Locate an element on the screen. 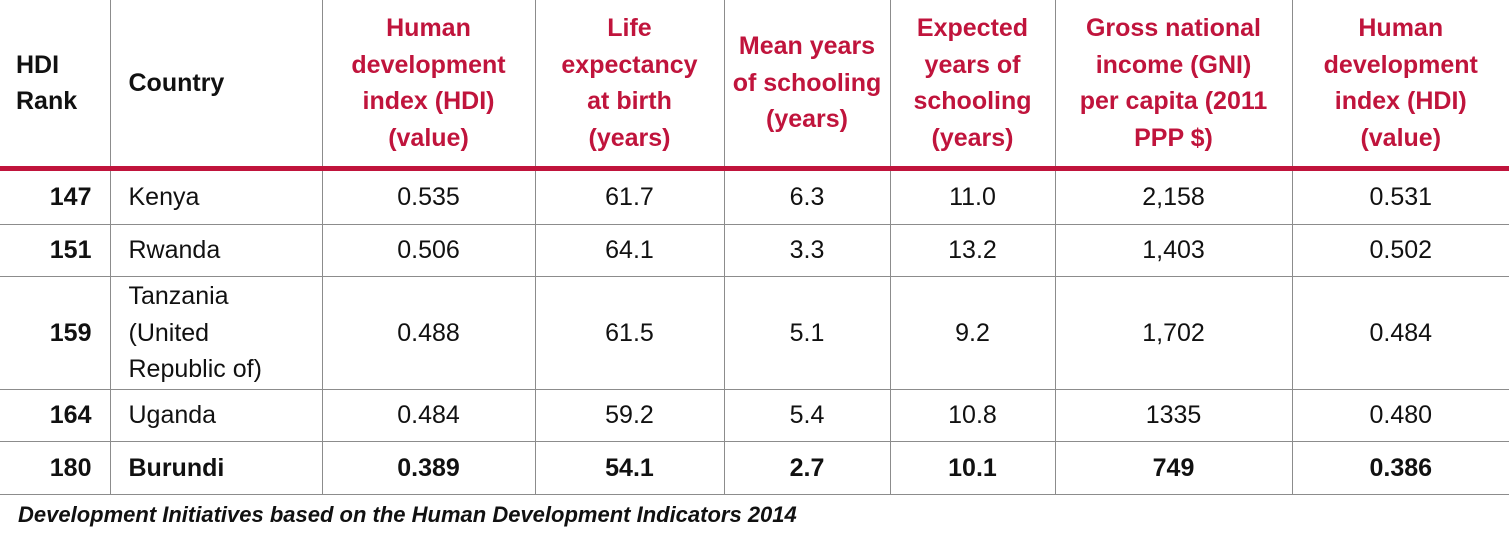 The height and width of the screenshot is (543, 1509). life-expectancy-cell: 64.1 is located at coordinates (629, 250).